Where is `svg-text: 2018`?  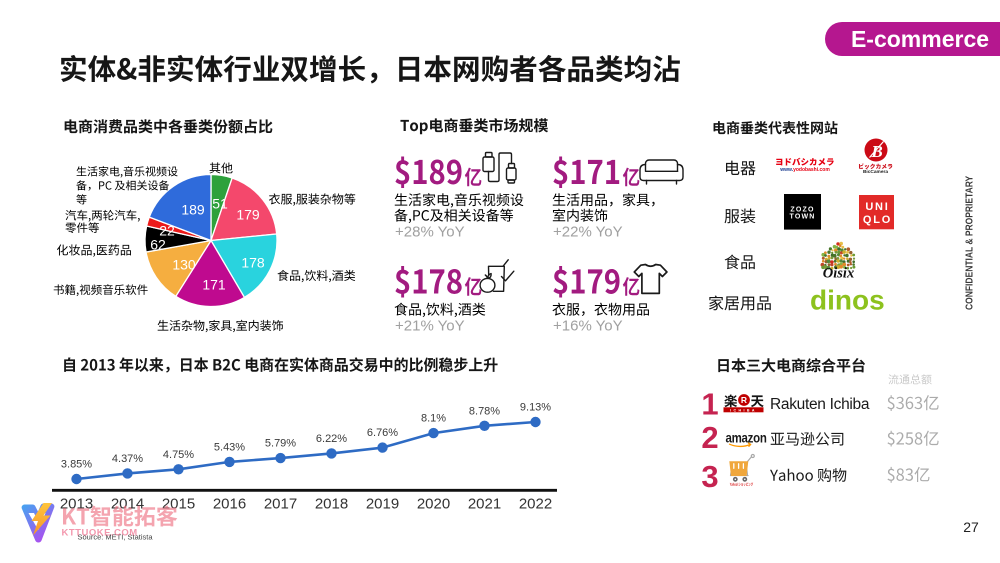
svg-text: 2018 is located at coordinates (331, 503).